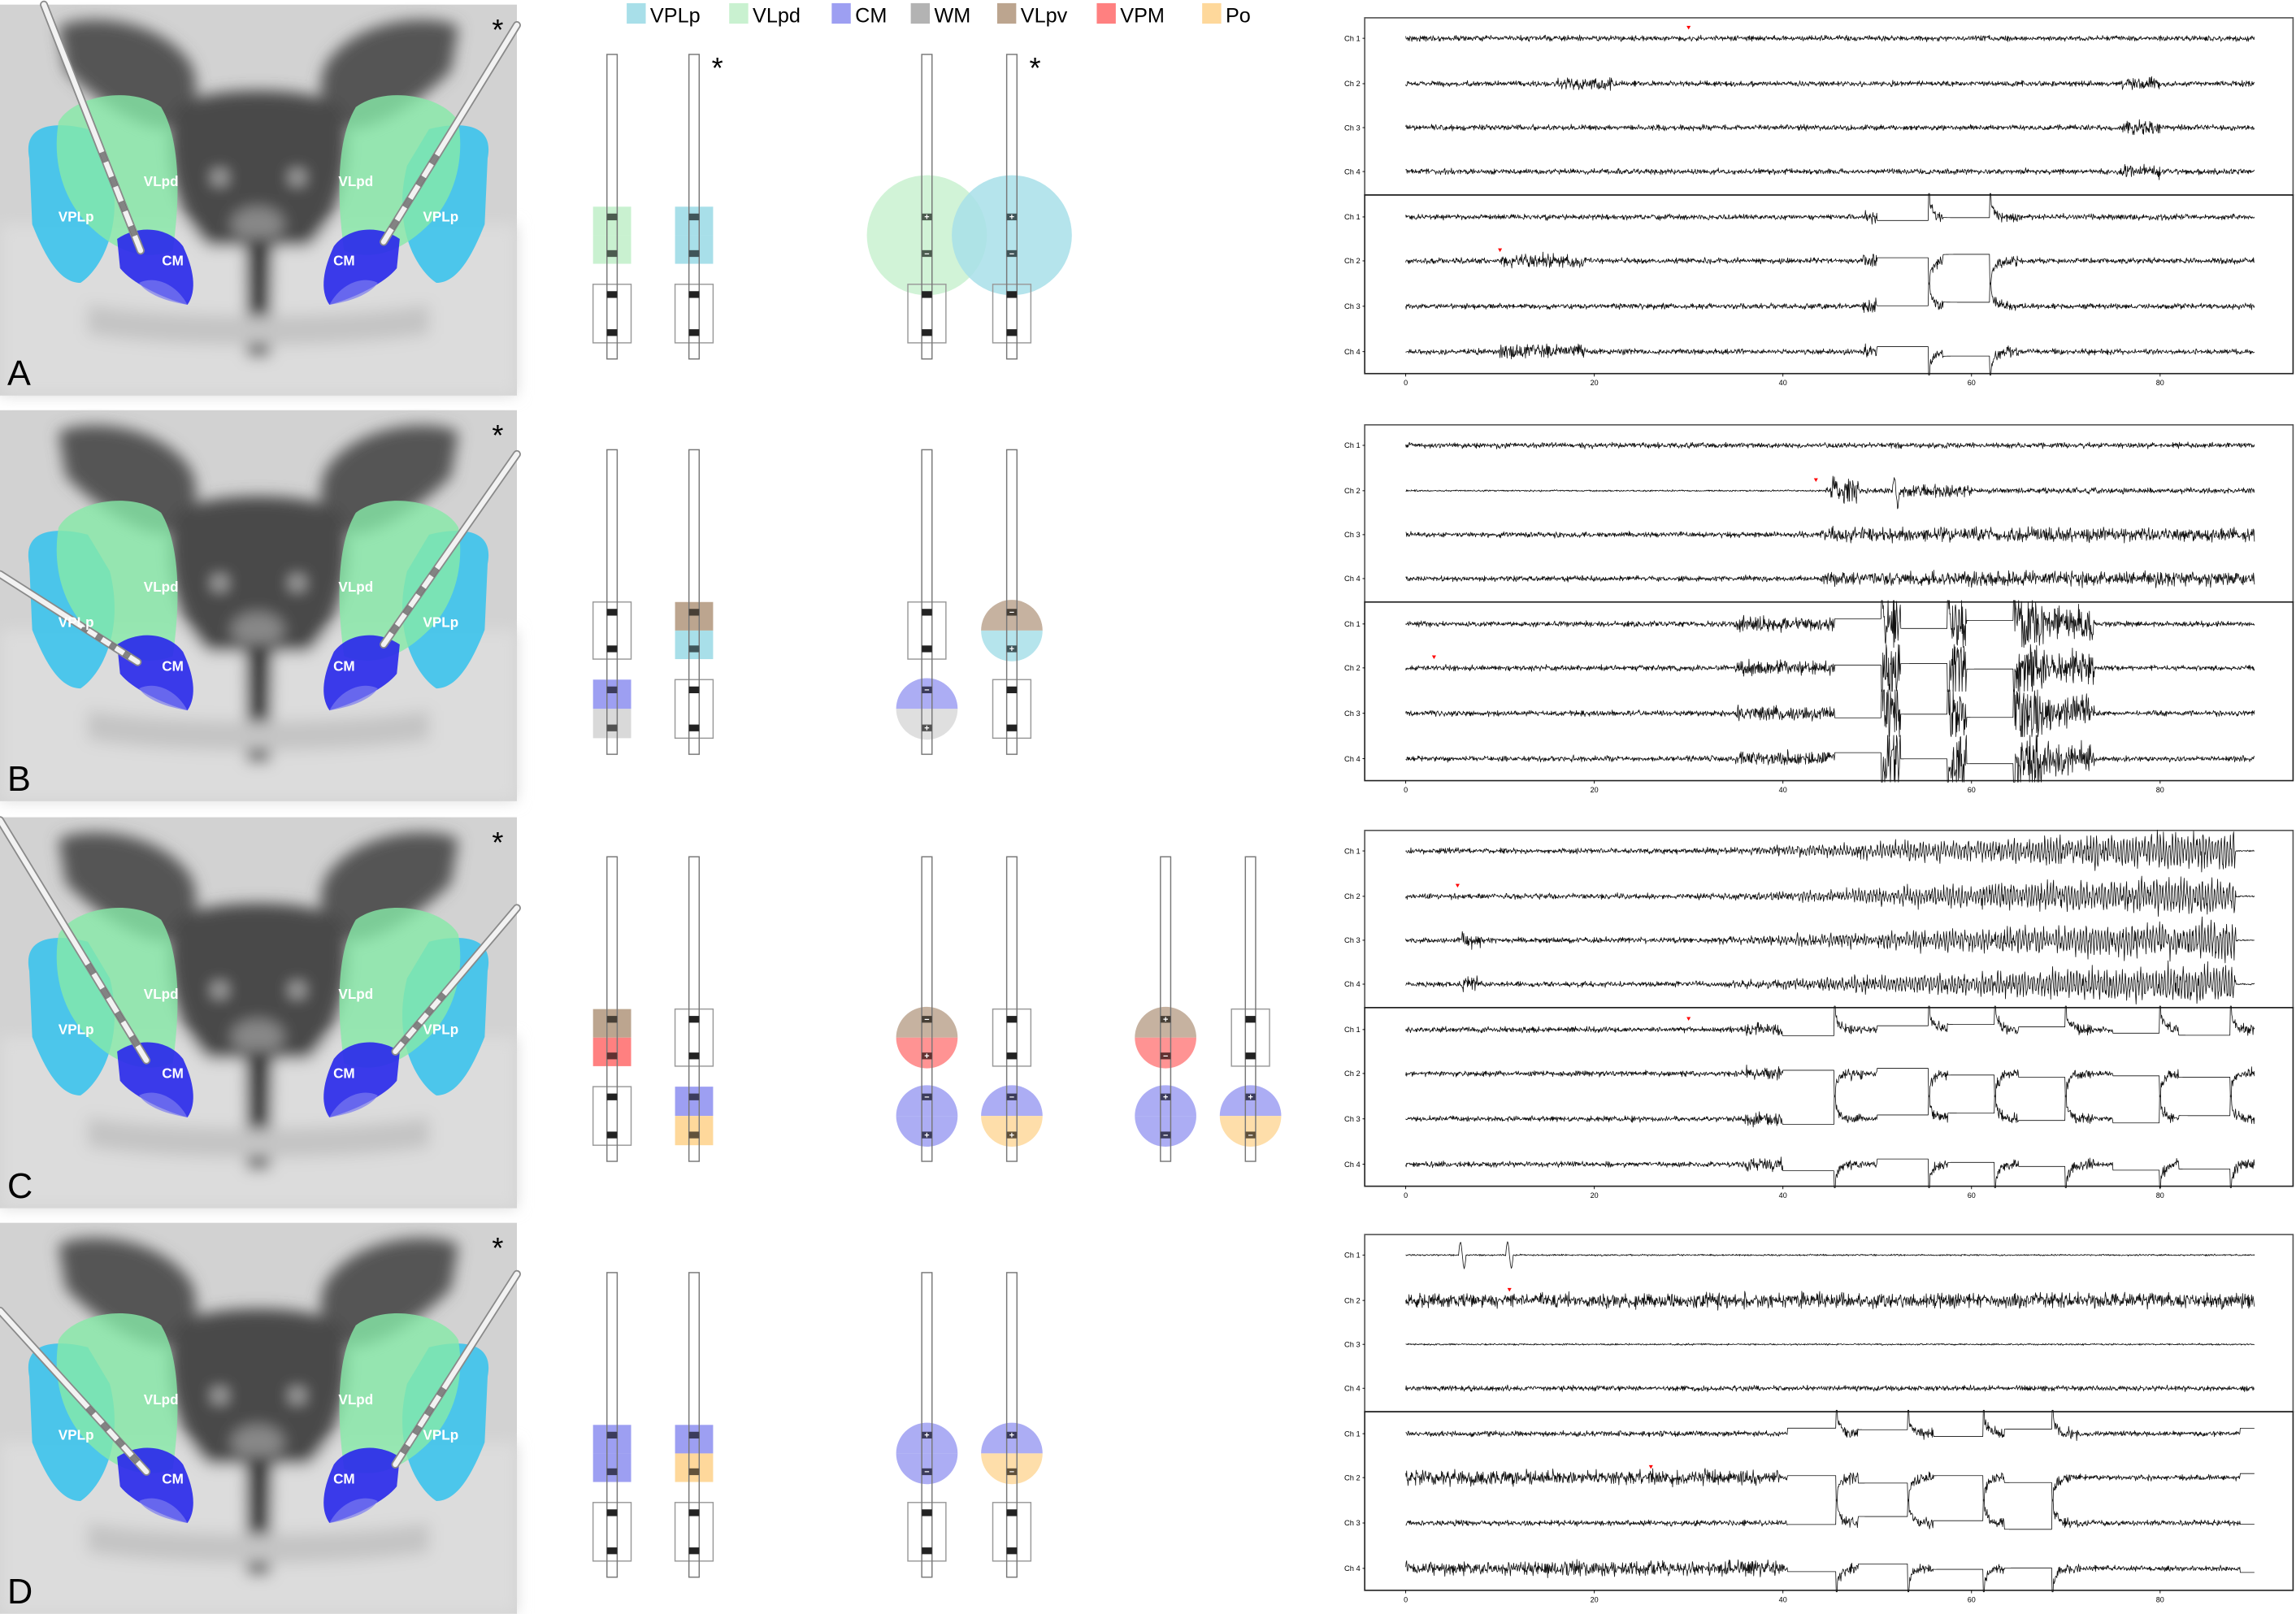 This screenshot has height=1614, width=2296. I want to click on eeg-subplot-bottom: Ch 1 Ch 2 Ch 3 Ch 4, so click(1819, 691).